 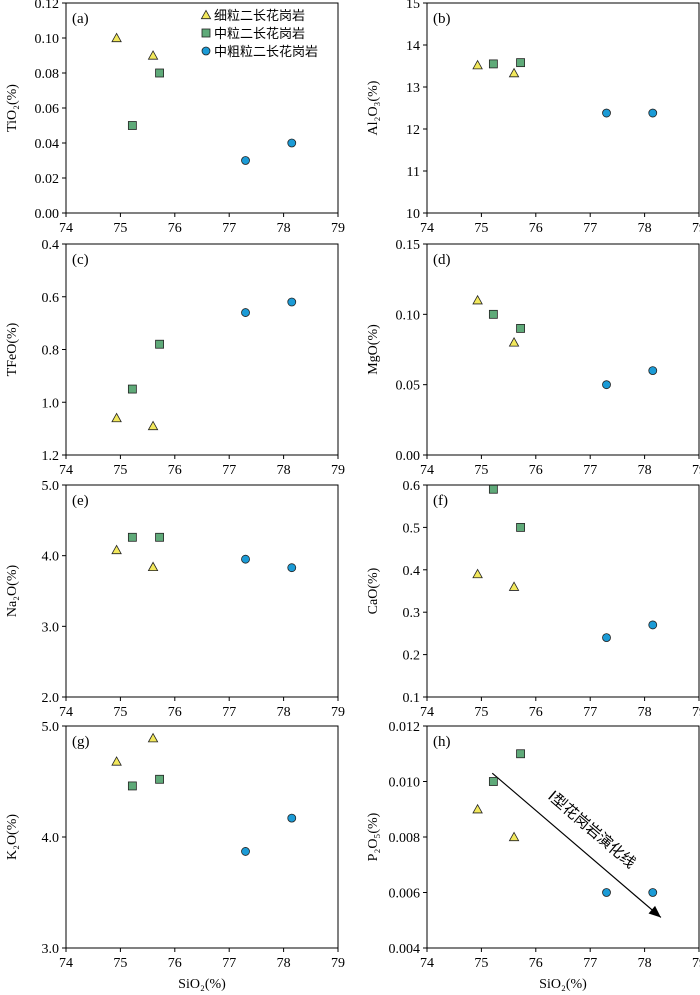 I want to click on panel-tag: (a), so click(x=80, y=19).